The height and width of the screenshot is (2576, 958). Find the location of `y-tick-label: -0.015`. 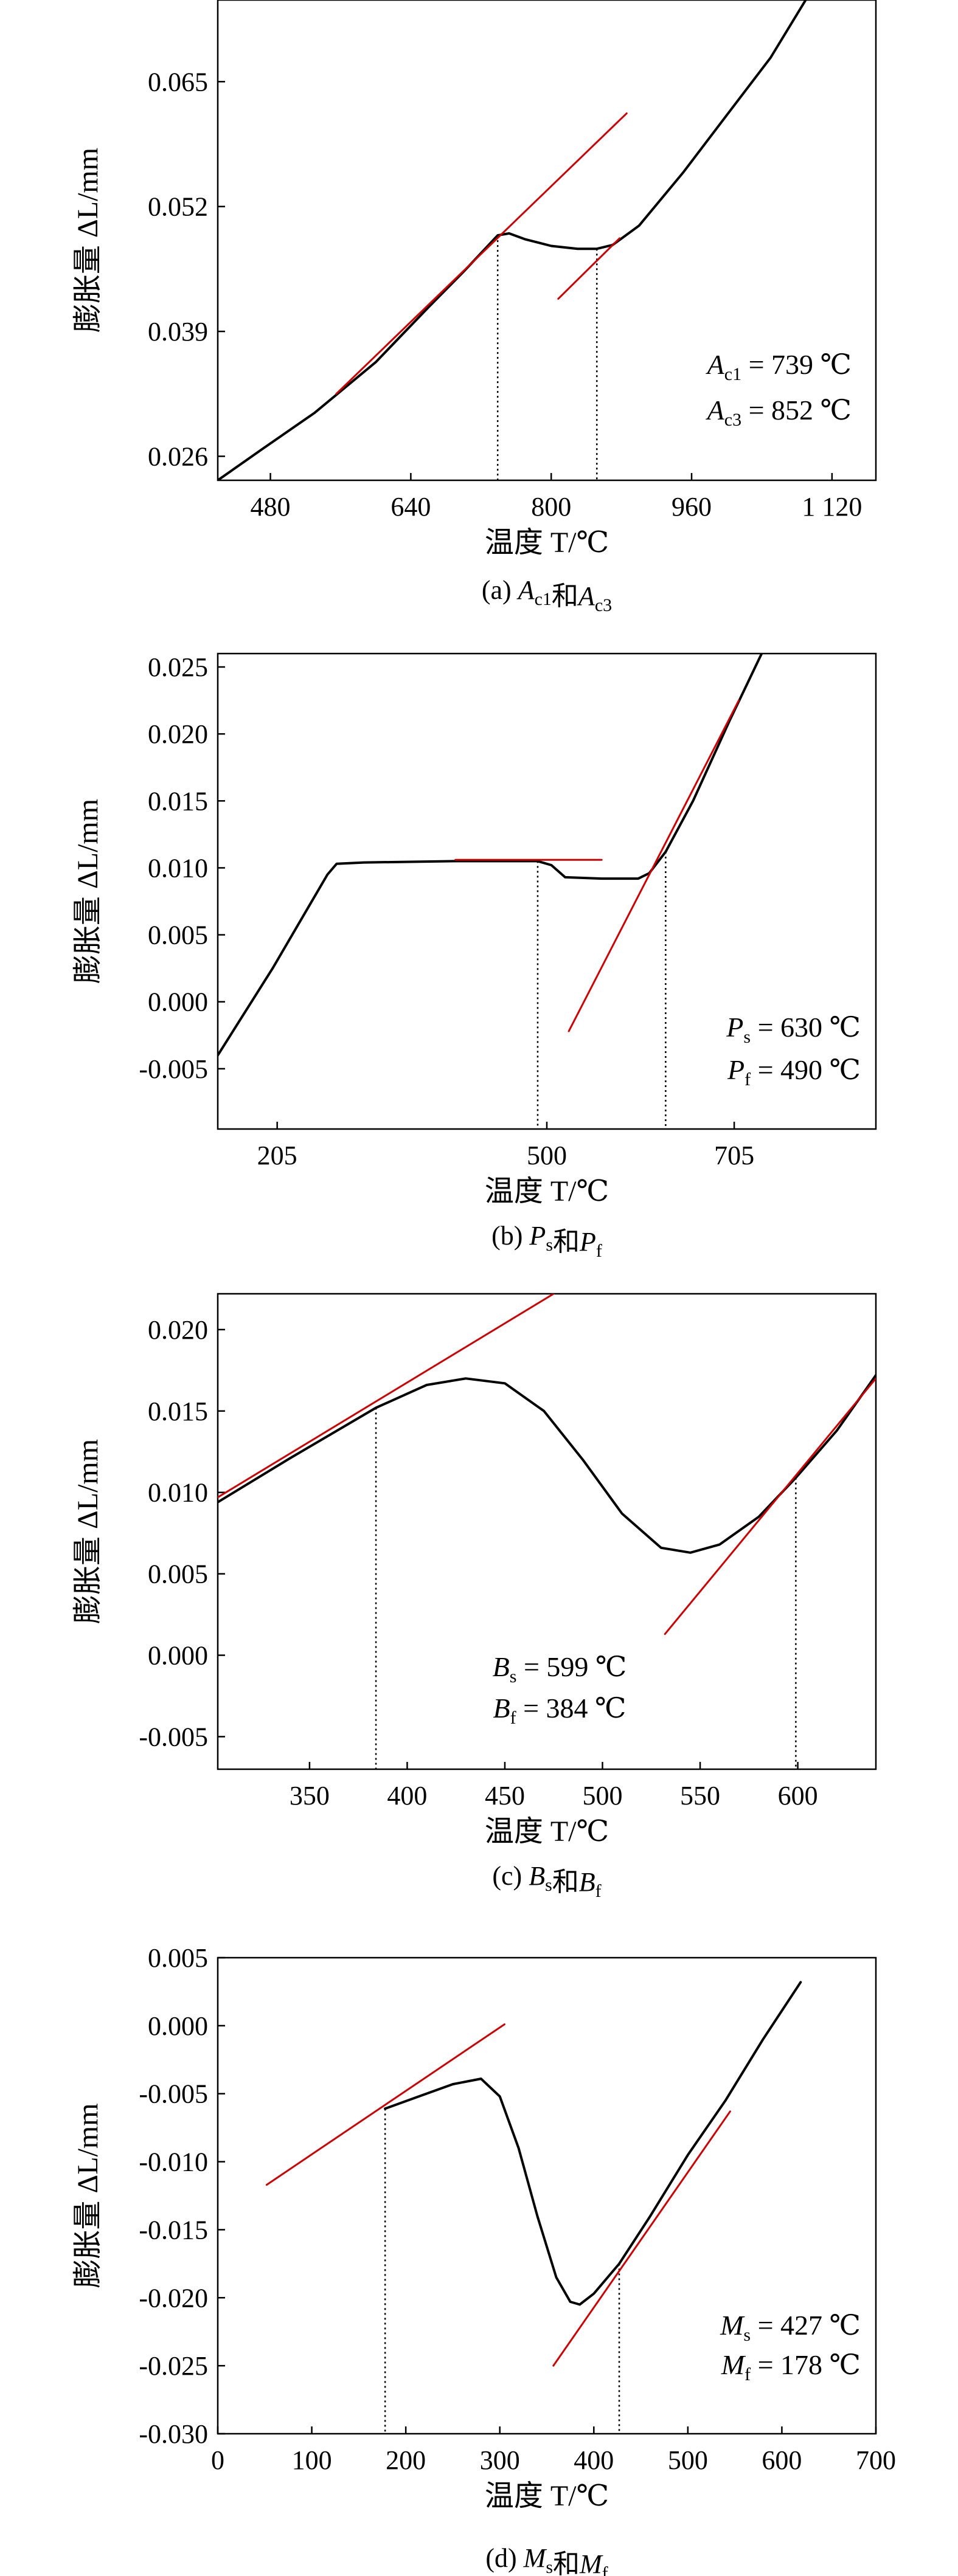

y-tick-label: -0.015 is located at coordinates (173, 2230).